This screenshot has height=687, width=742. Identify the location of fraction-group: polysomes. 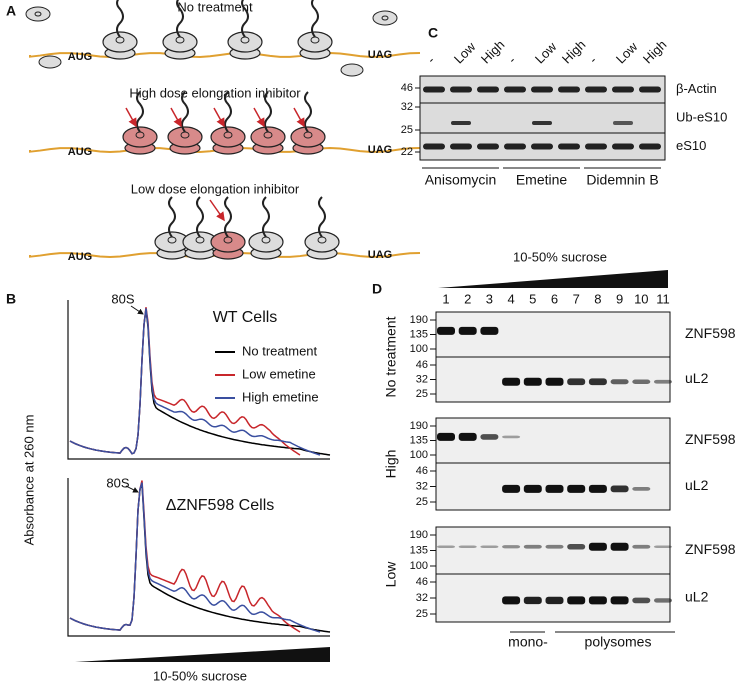
(618, 642).